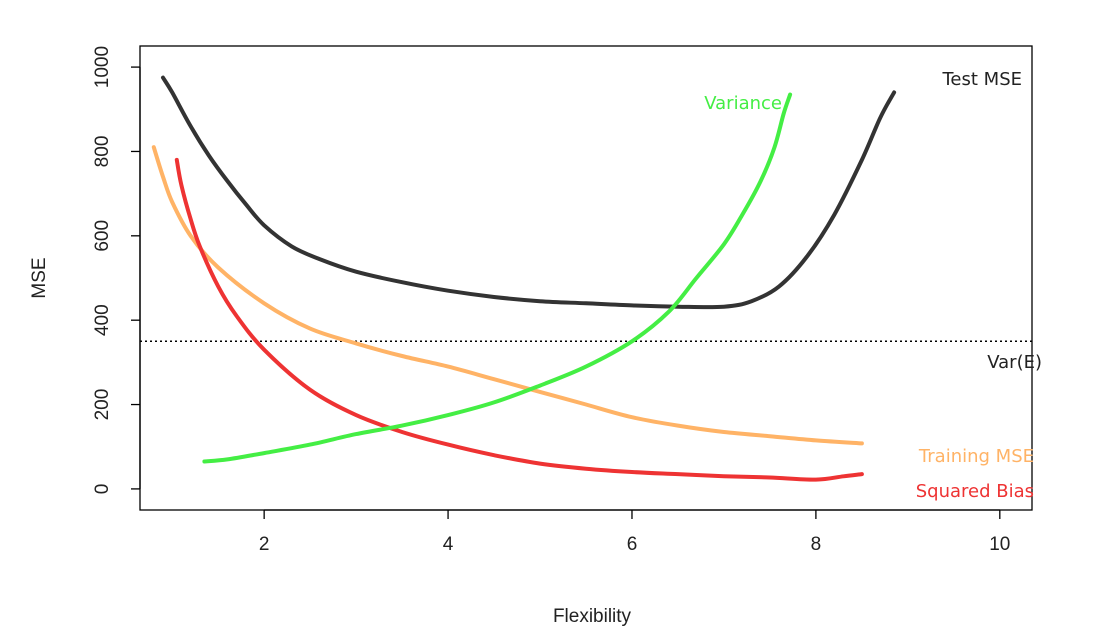  I want to click on y-tick-label: 600, so click(102, 236).